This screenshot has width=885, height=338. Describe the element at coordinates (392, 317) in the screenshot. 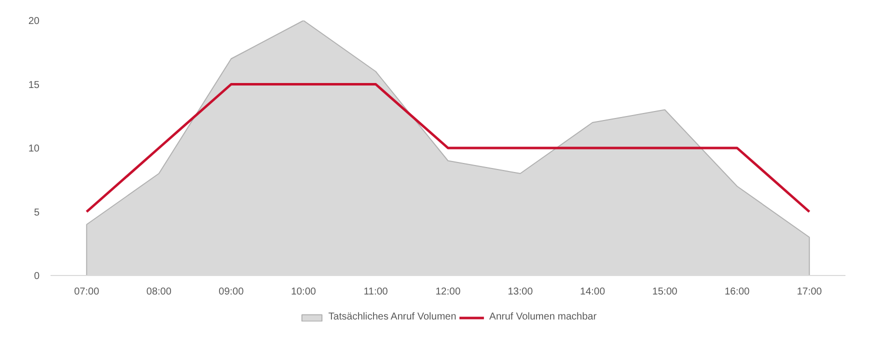

I see `legend-label: Tatsächliches Anruf Volumen` at that location.